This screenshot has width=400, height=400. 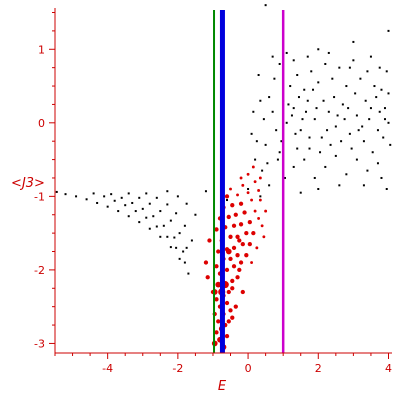 What do you see at coordinates (318, 368) in the screenshot?
I see `x-tick-label: 2` at bounding box center [318, 368].